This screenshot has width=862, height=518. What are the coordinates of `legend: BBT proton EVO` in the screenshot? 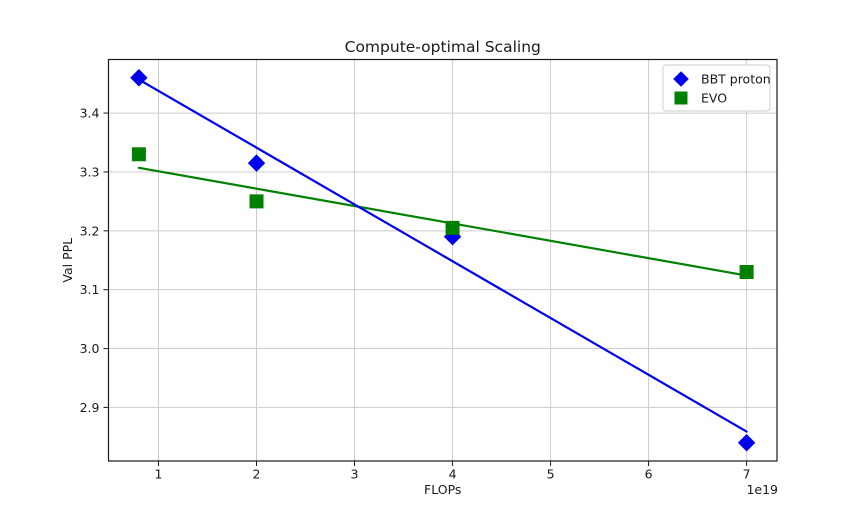 It's located at (716, 88).